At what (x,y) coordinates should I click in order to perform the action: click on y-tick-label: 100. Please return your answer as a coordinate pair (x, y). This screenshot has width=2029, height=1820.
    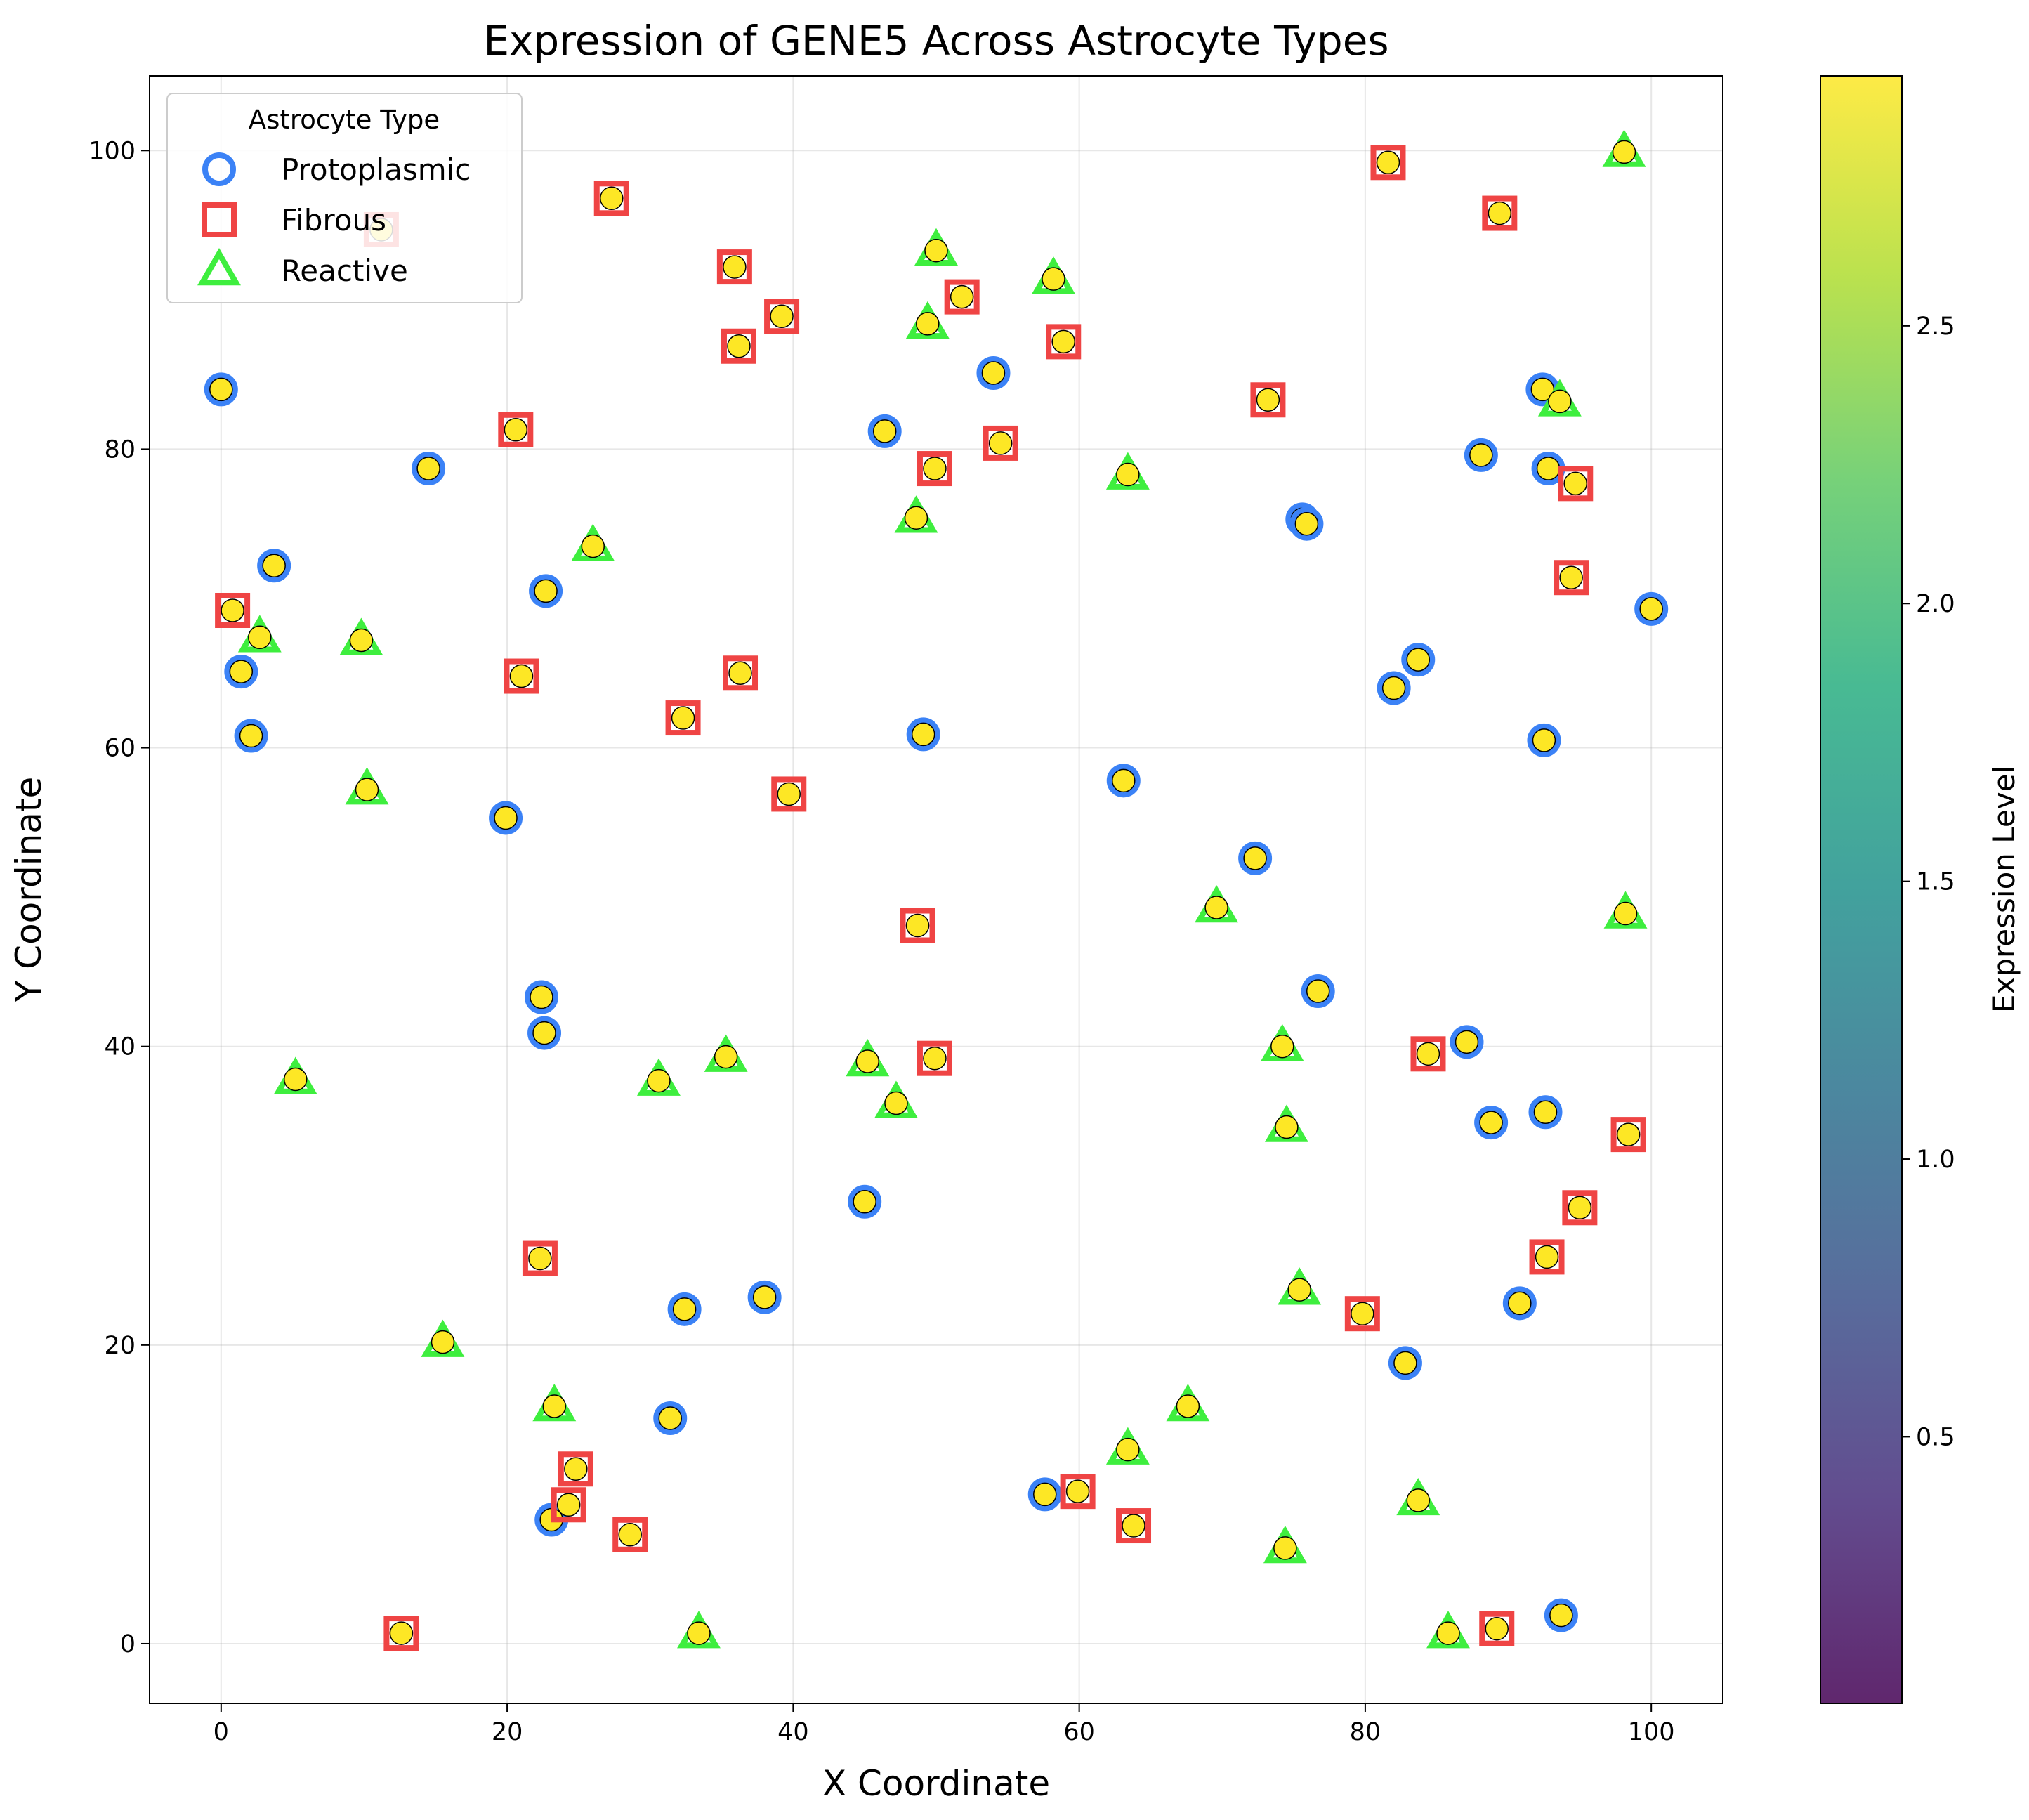
    Looking at the image, I should click on (112, 151).